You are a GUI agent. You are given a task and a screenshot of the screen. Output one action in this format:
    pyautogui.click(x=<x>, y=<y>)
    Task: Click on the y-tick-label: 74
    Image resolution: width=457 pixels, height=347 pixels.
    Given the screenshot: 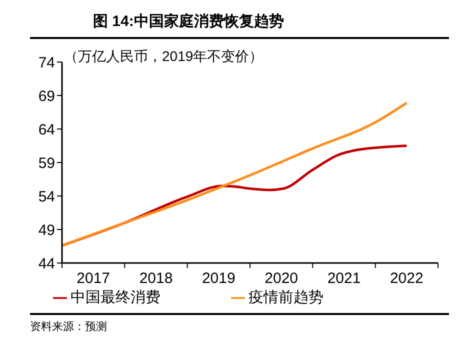 What is the action you would take?
    pyautogui.click(x=46, y=63)
    